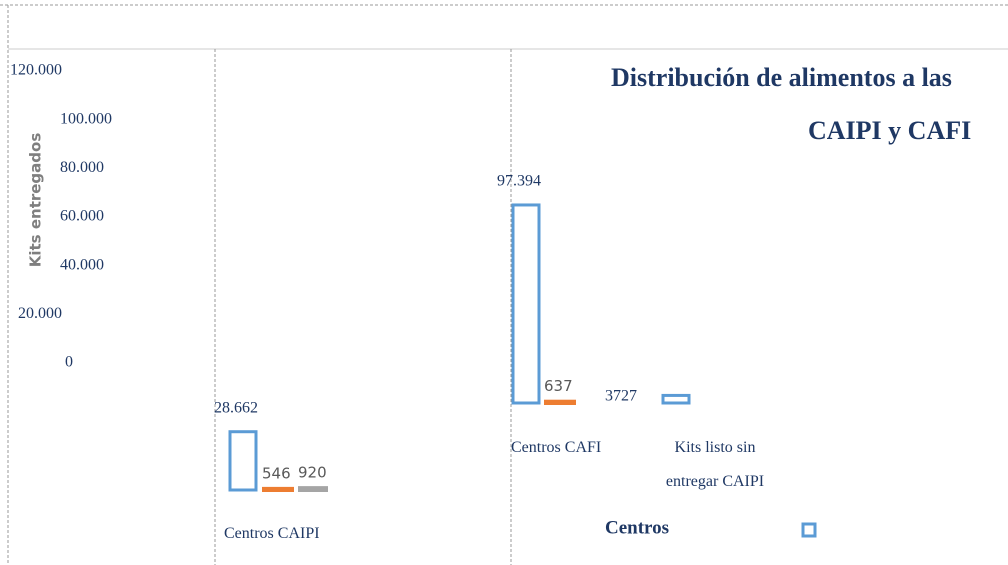 The height and width of the screenshot is (565, 1008). I want to click on chart-title: CAIPI y CAFI, so click(889, 130).